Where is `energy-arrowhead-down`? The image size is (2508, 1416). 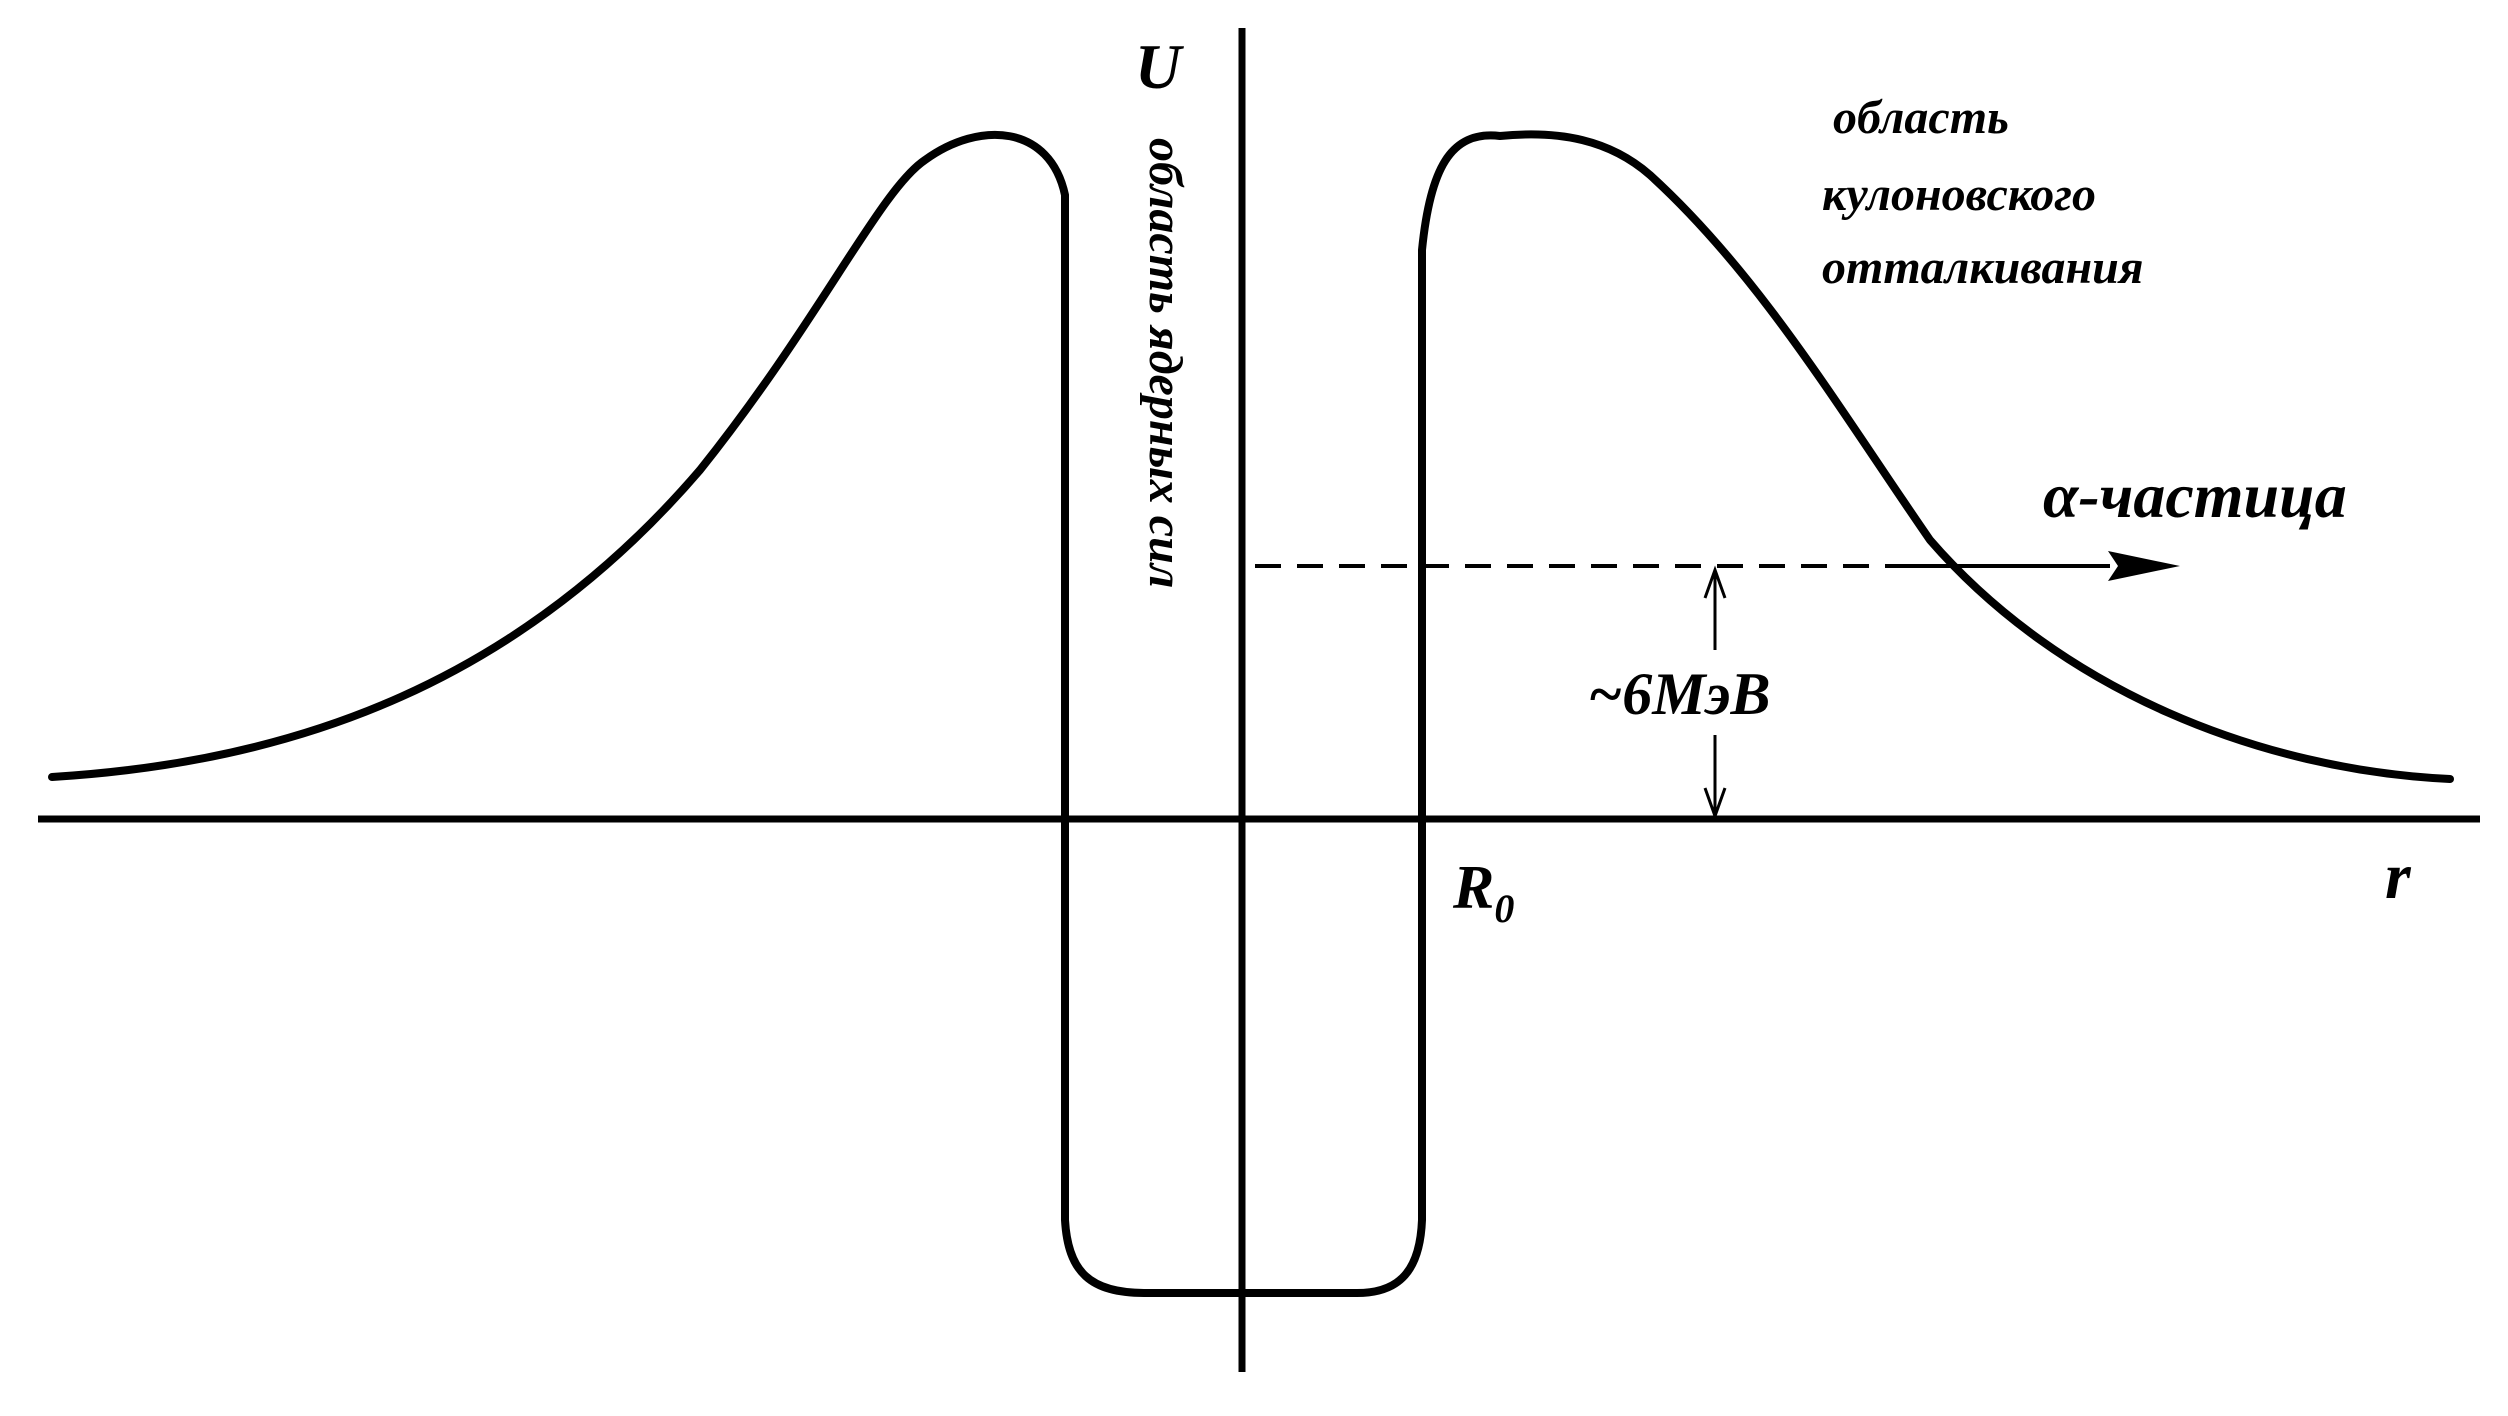
energy-arrowhead-down is located at coordinates (1715, 804).